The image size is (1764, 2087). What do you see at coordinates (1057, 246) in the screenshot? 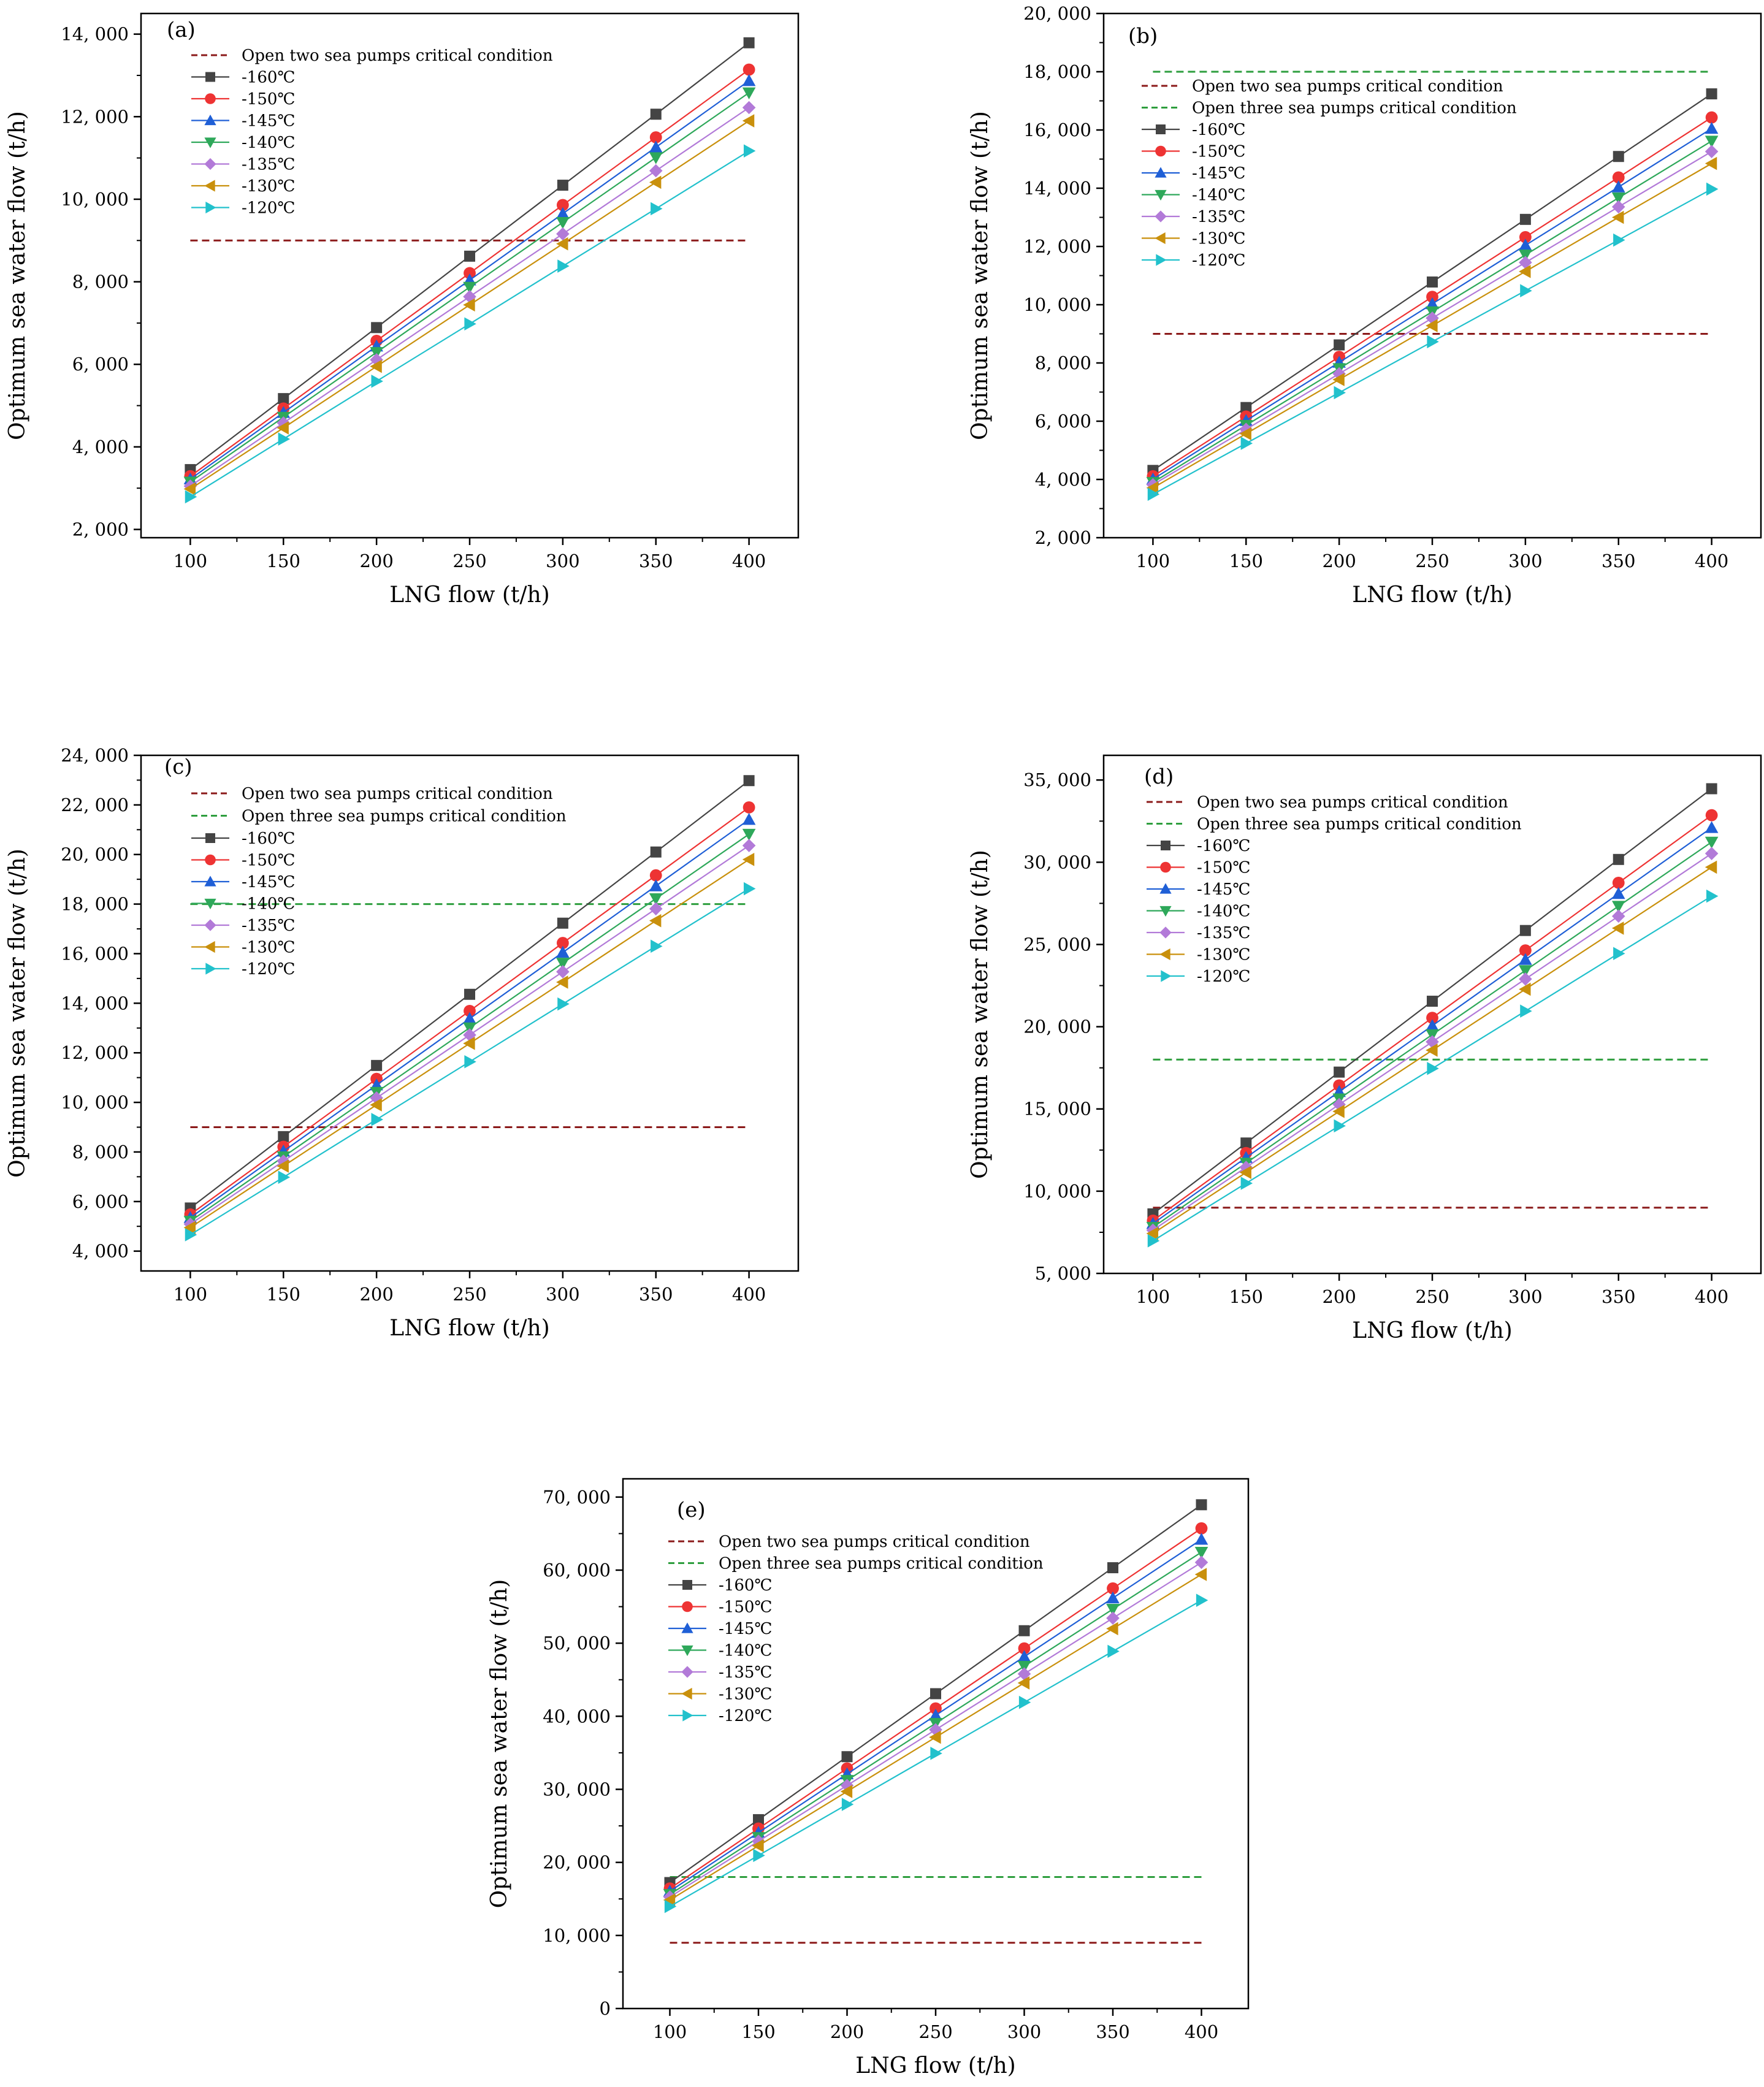
I see `y-tick-label: 12, 000` at bounding box center [1057, 246].